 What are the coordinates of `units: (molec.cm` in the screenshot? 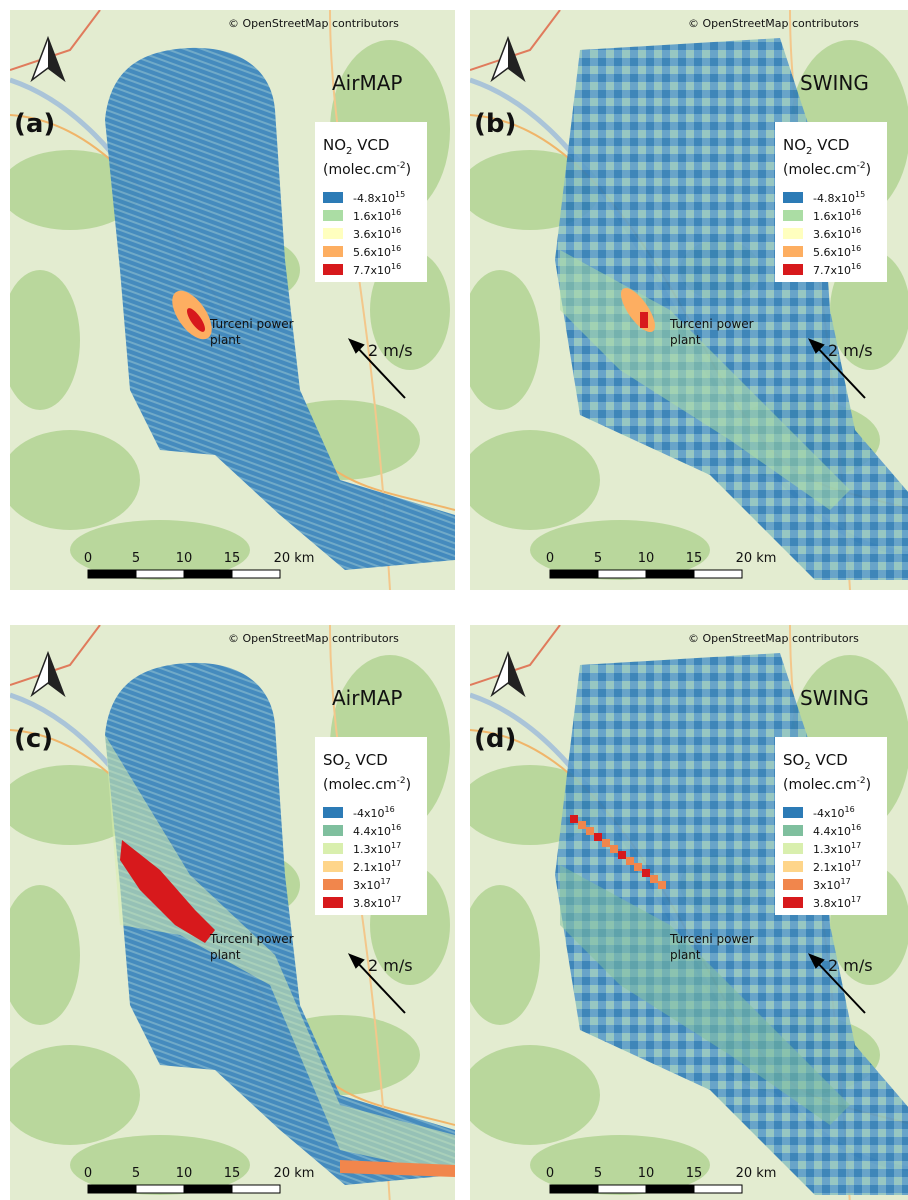 It's located at (360, 170).